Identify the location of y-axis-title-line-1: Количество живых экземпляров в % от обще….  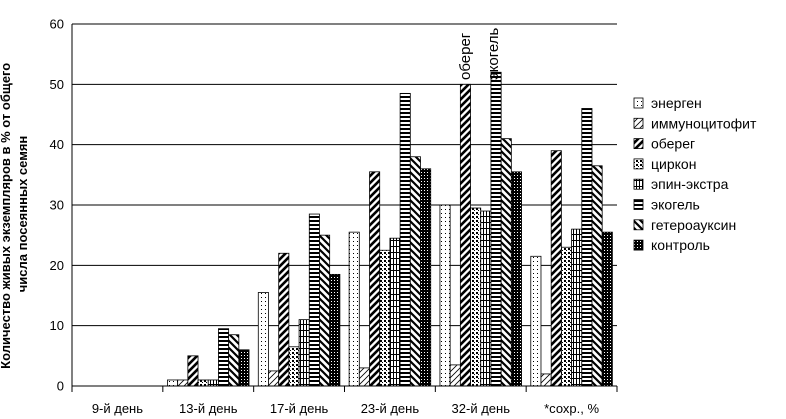
(6, 216).